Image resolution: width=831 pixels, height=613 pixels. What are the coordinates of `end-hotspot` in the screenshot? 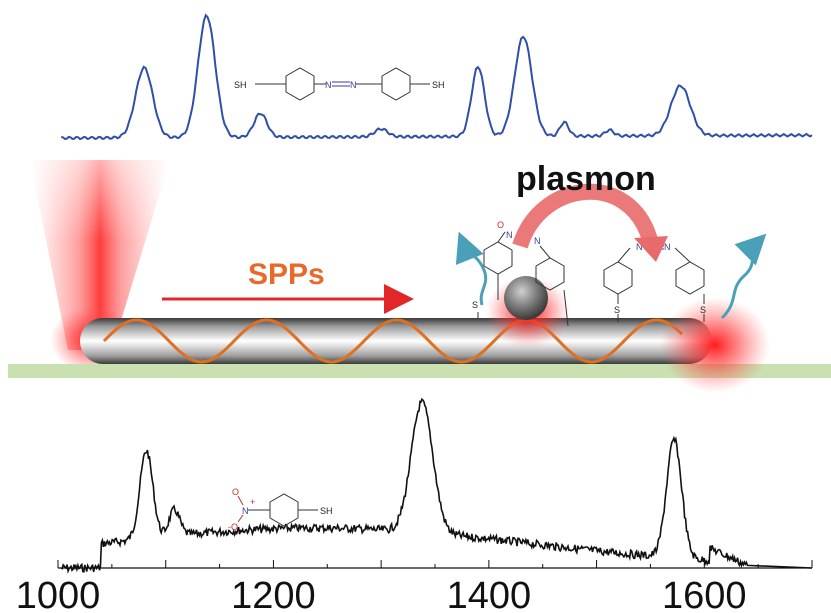 It's located at (715, 345).